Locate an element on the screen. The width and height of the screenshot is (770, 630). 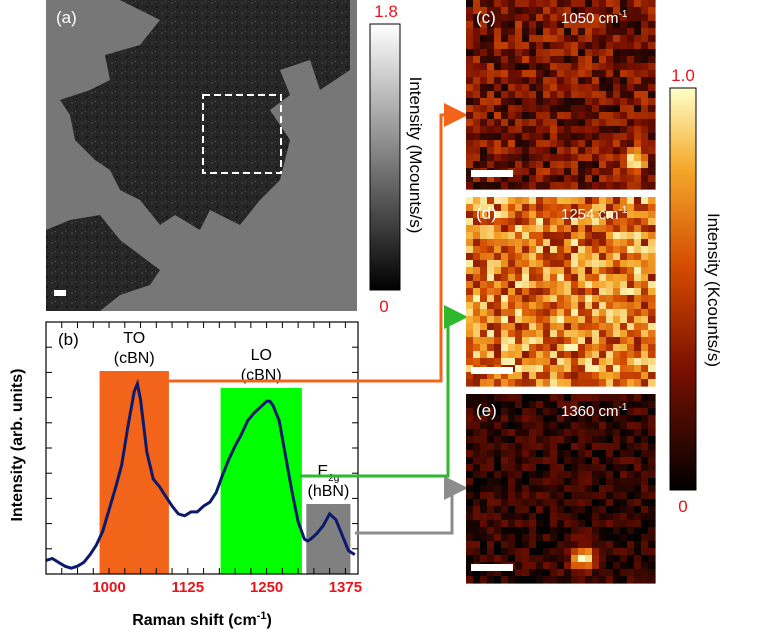
panel-c-wavenumber: 1050 cm-1 is located at coordinates (594, 18).